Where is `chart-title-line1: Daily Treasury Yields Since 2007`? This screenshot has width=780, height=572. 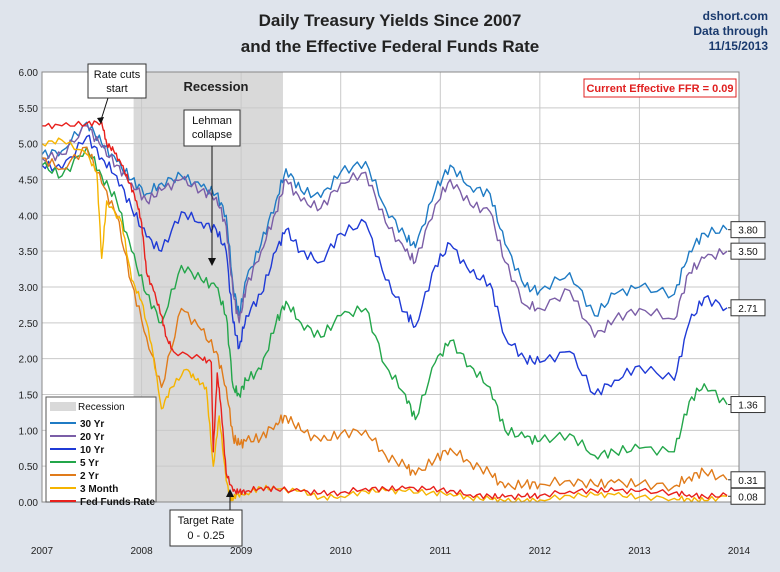 chart-title-line1: Daily Treasury Yields Since 2007 is located at coordinates (390, 20).